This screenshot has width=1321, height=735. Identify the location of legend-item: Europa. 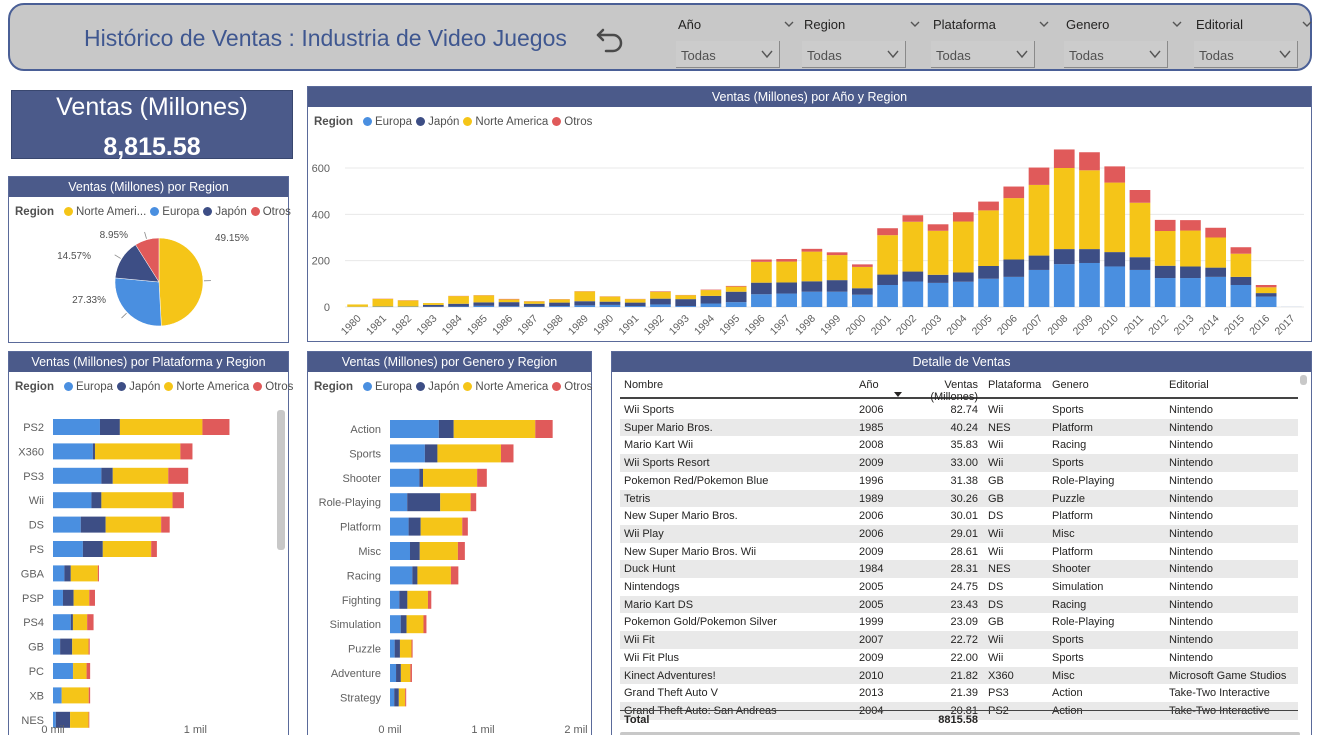
(94, 387).